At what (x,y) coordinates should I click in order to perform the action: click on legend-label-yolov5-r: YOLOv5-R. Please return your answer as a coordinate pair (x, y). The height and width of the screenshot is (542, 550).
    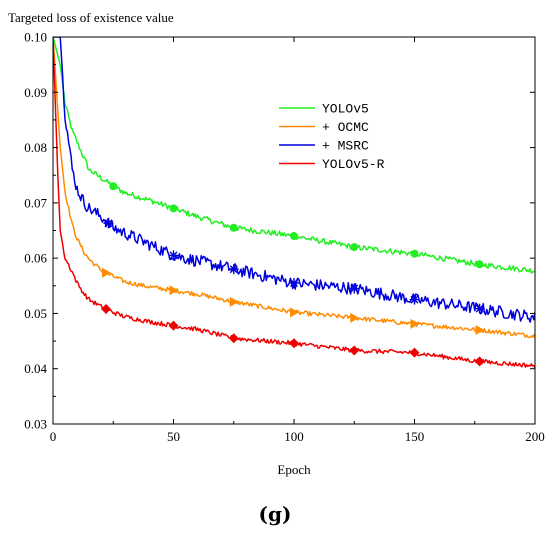
    Looking at the image, I should click on (353, 164).